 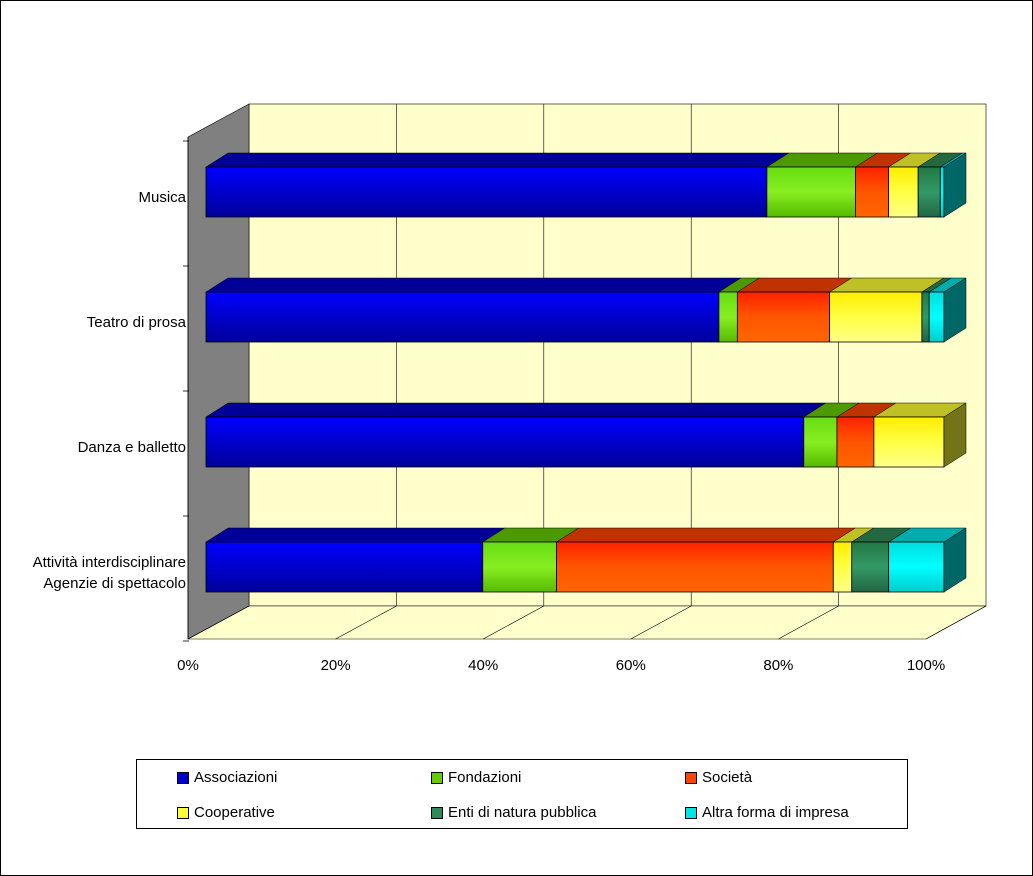 I want to click on bar-associazioni-teatro-di-prosa, so click(x=473, y=310).